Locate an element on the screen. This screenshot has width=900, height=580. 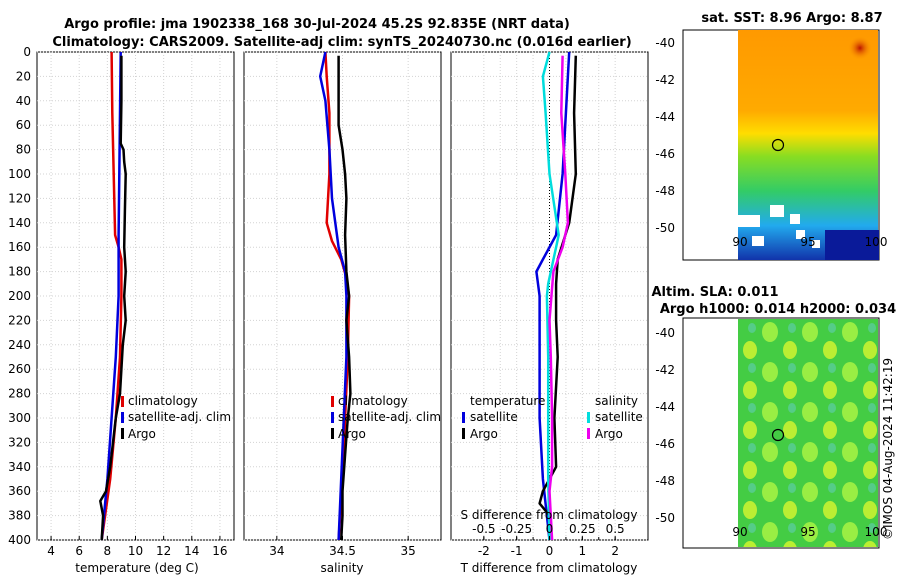
legend-swatch-s-satellite is located at coordinates (588, 417).